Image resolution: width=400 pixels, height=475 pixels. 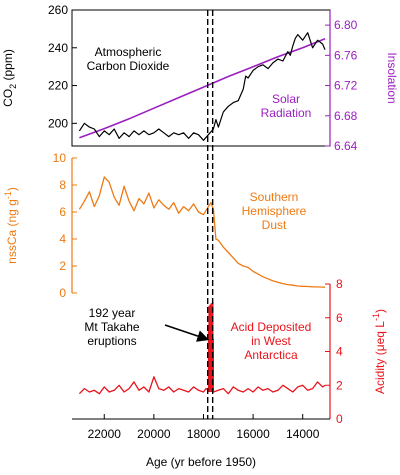 I want to click on dust-tick-label: 6, so click(x=62, y=212).